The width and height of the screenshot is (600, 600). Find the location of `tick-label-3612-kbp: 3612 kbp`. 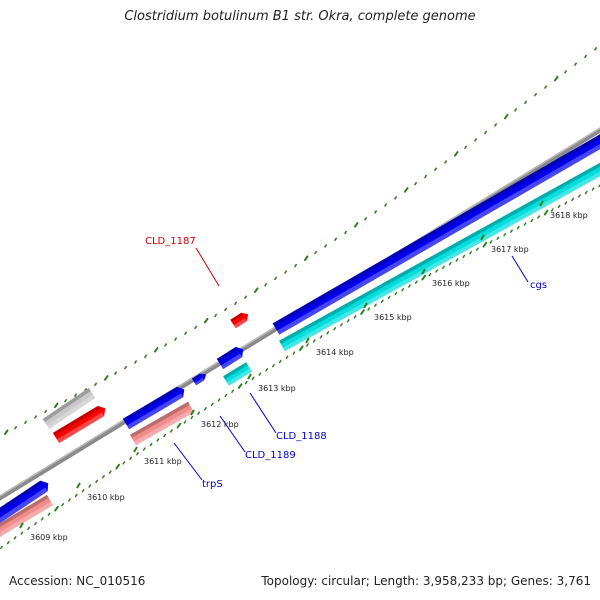

tick-label-3612-kbp: 3612 kbp is located at coordinates (220, 424).